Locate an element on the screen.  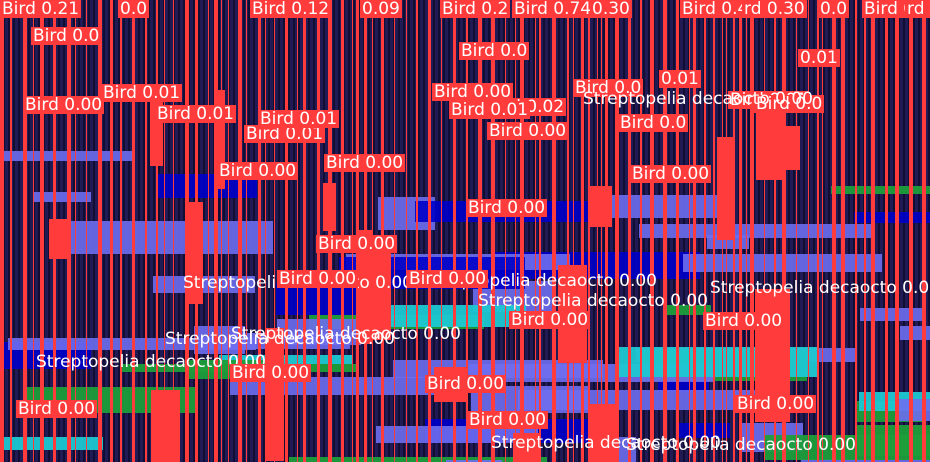
bird-label: Bird 0.74 is located at coordinates (553, 9).